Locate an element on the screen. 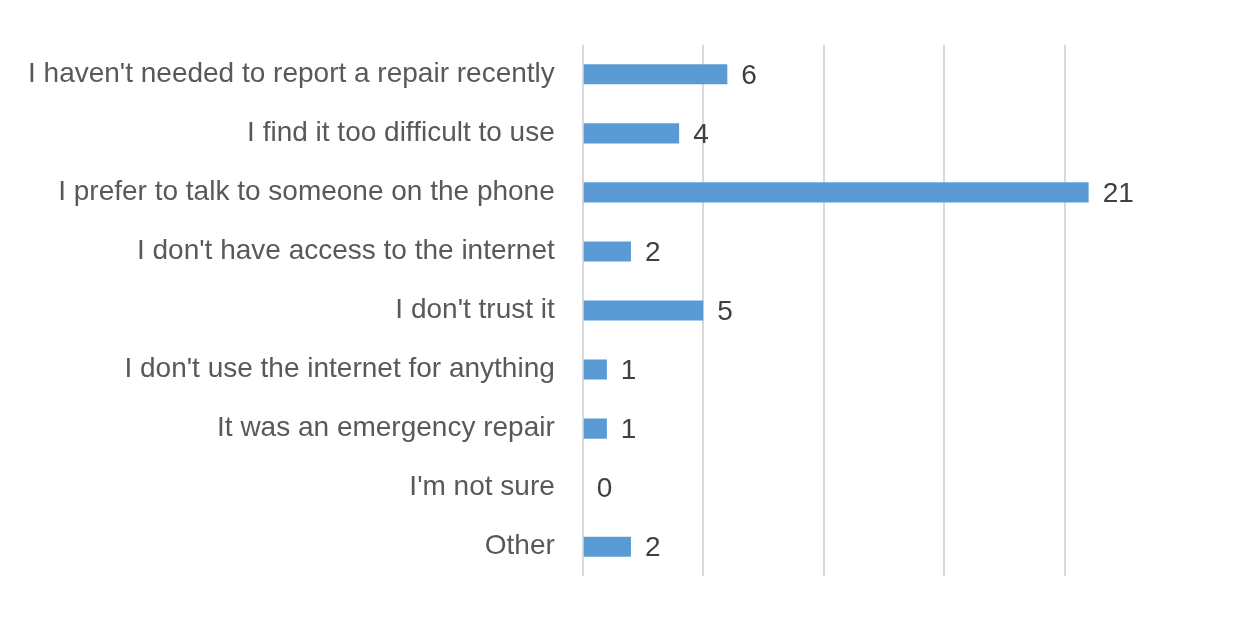  y-tick-label: It was an emergency repair is located at coordinates (386, 427).